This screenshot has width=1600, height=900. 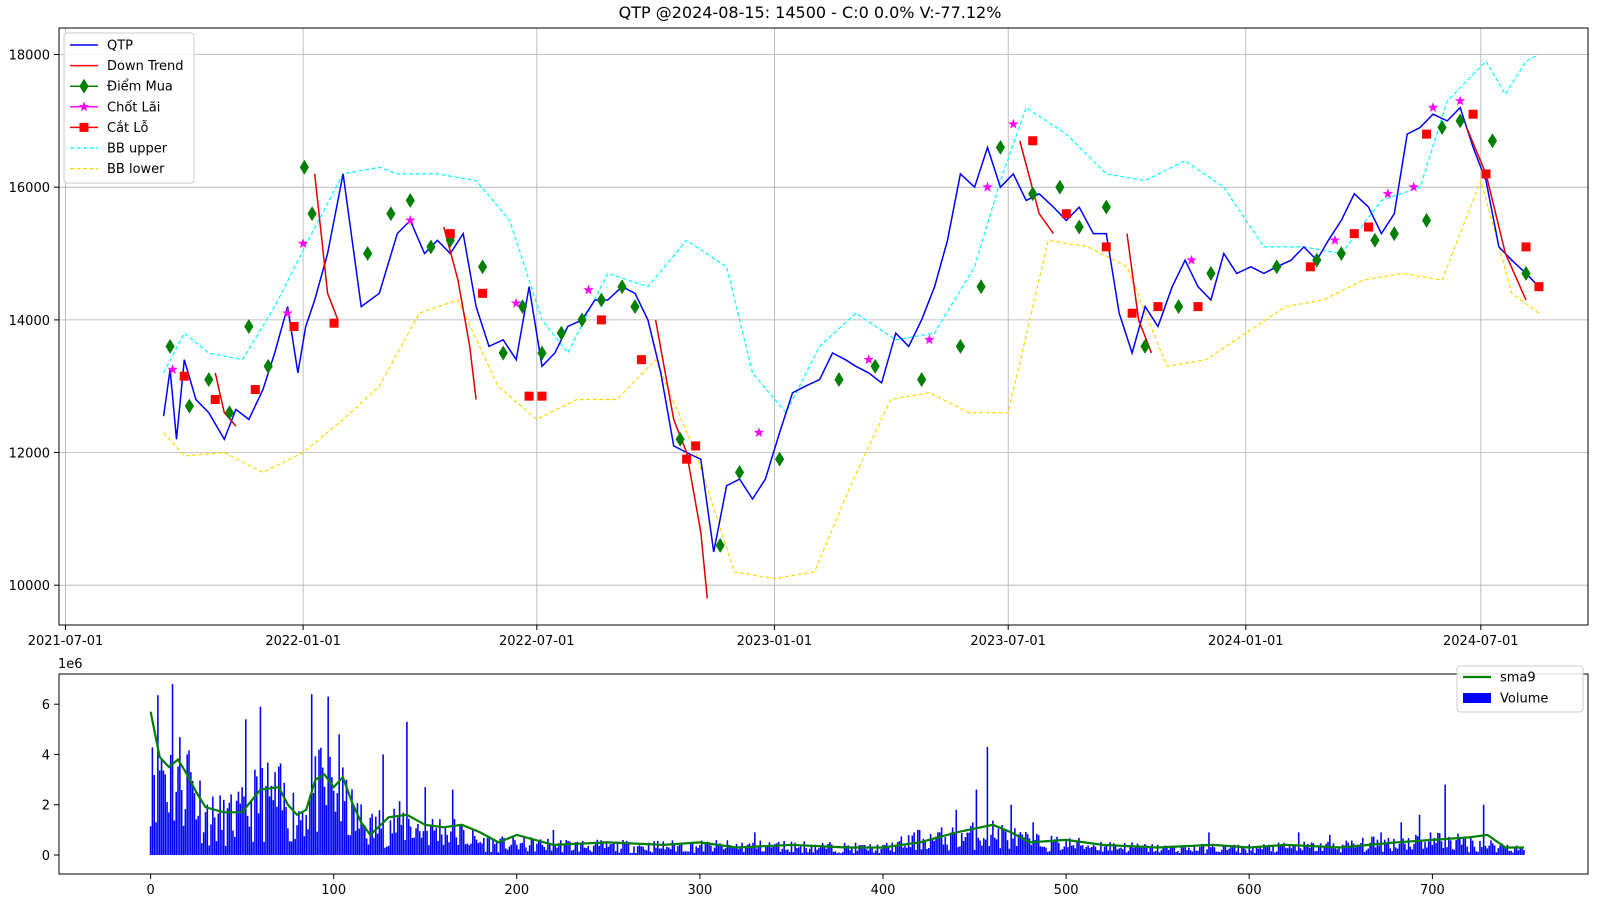 I want to click on legend-label: Volume, so click(x=1524, y=699).